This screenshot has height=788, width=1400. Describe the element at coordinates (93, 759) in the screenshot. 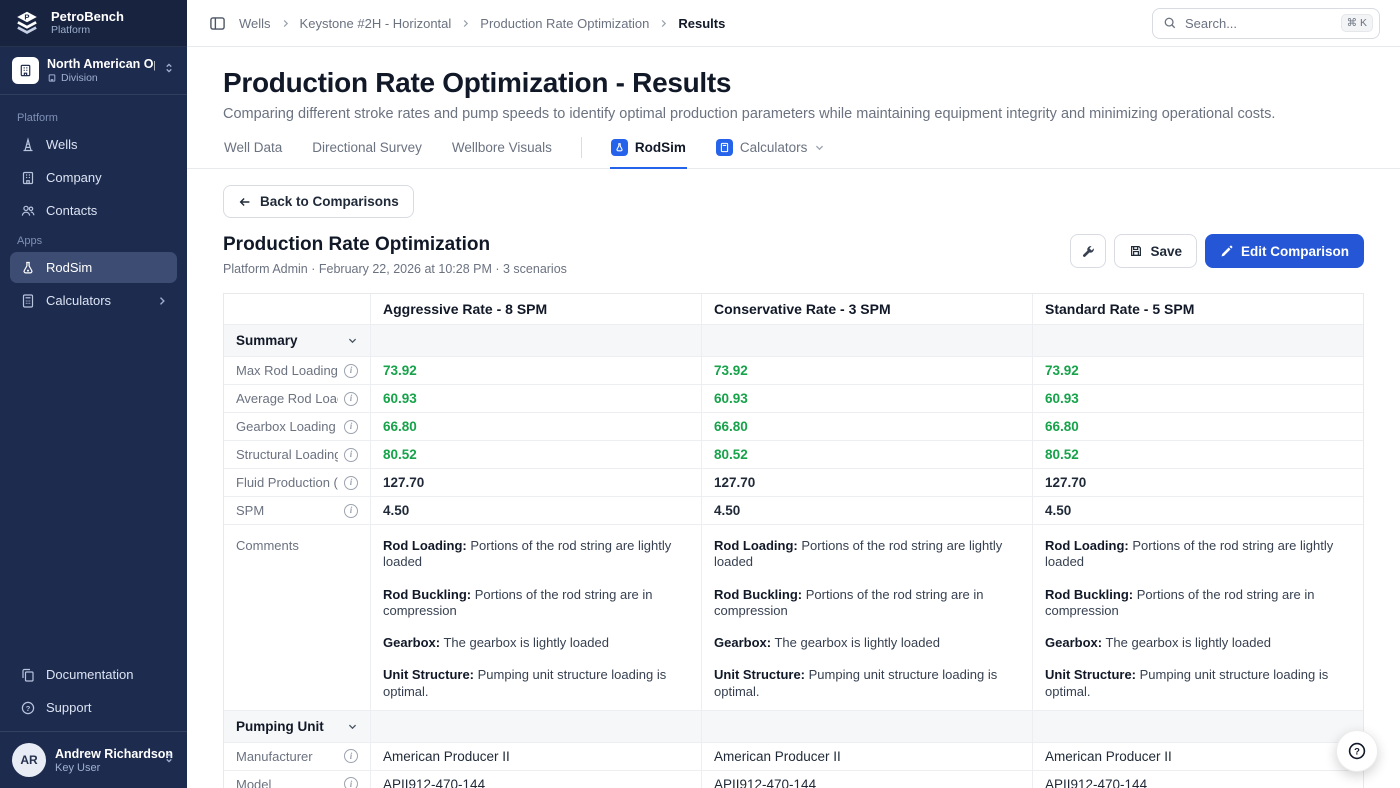

I see `user-menu: AR Andrew Richardson Key User` at that location.